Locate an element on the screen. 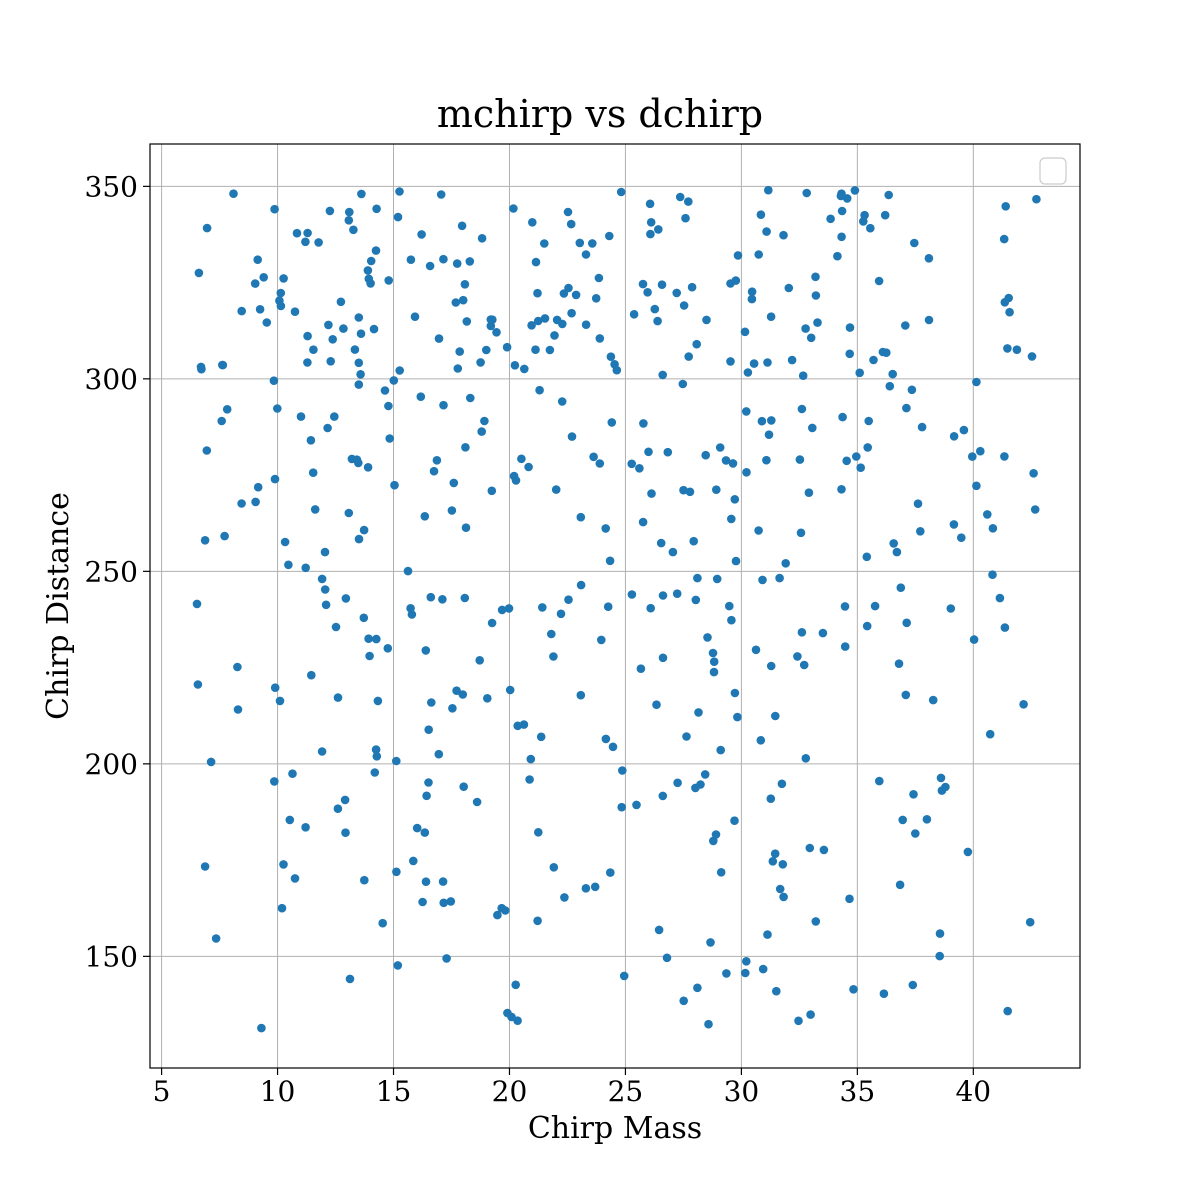 The height and width of the screenshot is (1200, 1200). y-tick-label: 150 is located at coordinates (111, 956).